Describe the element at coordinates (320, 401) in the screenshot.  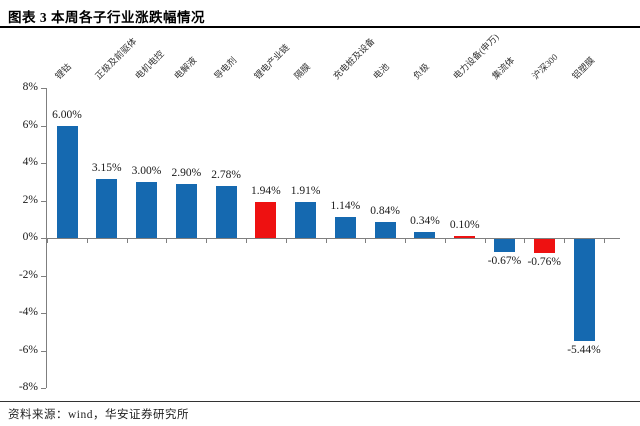
I see `footer-separator` at that location.